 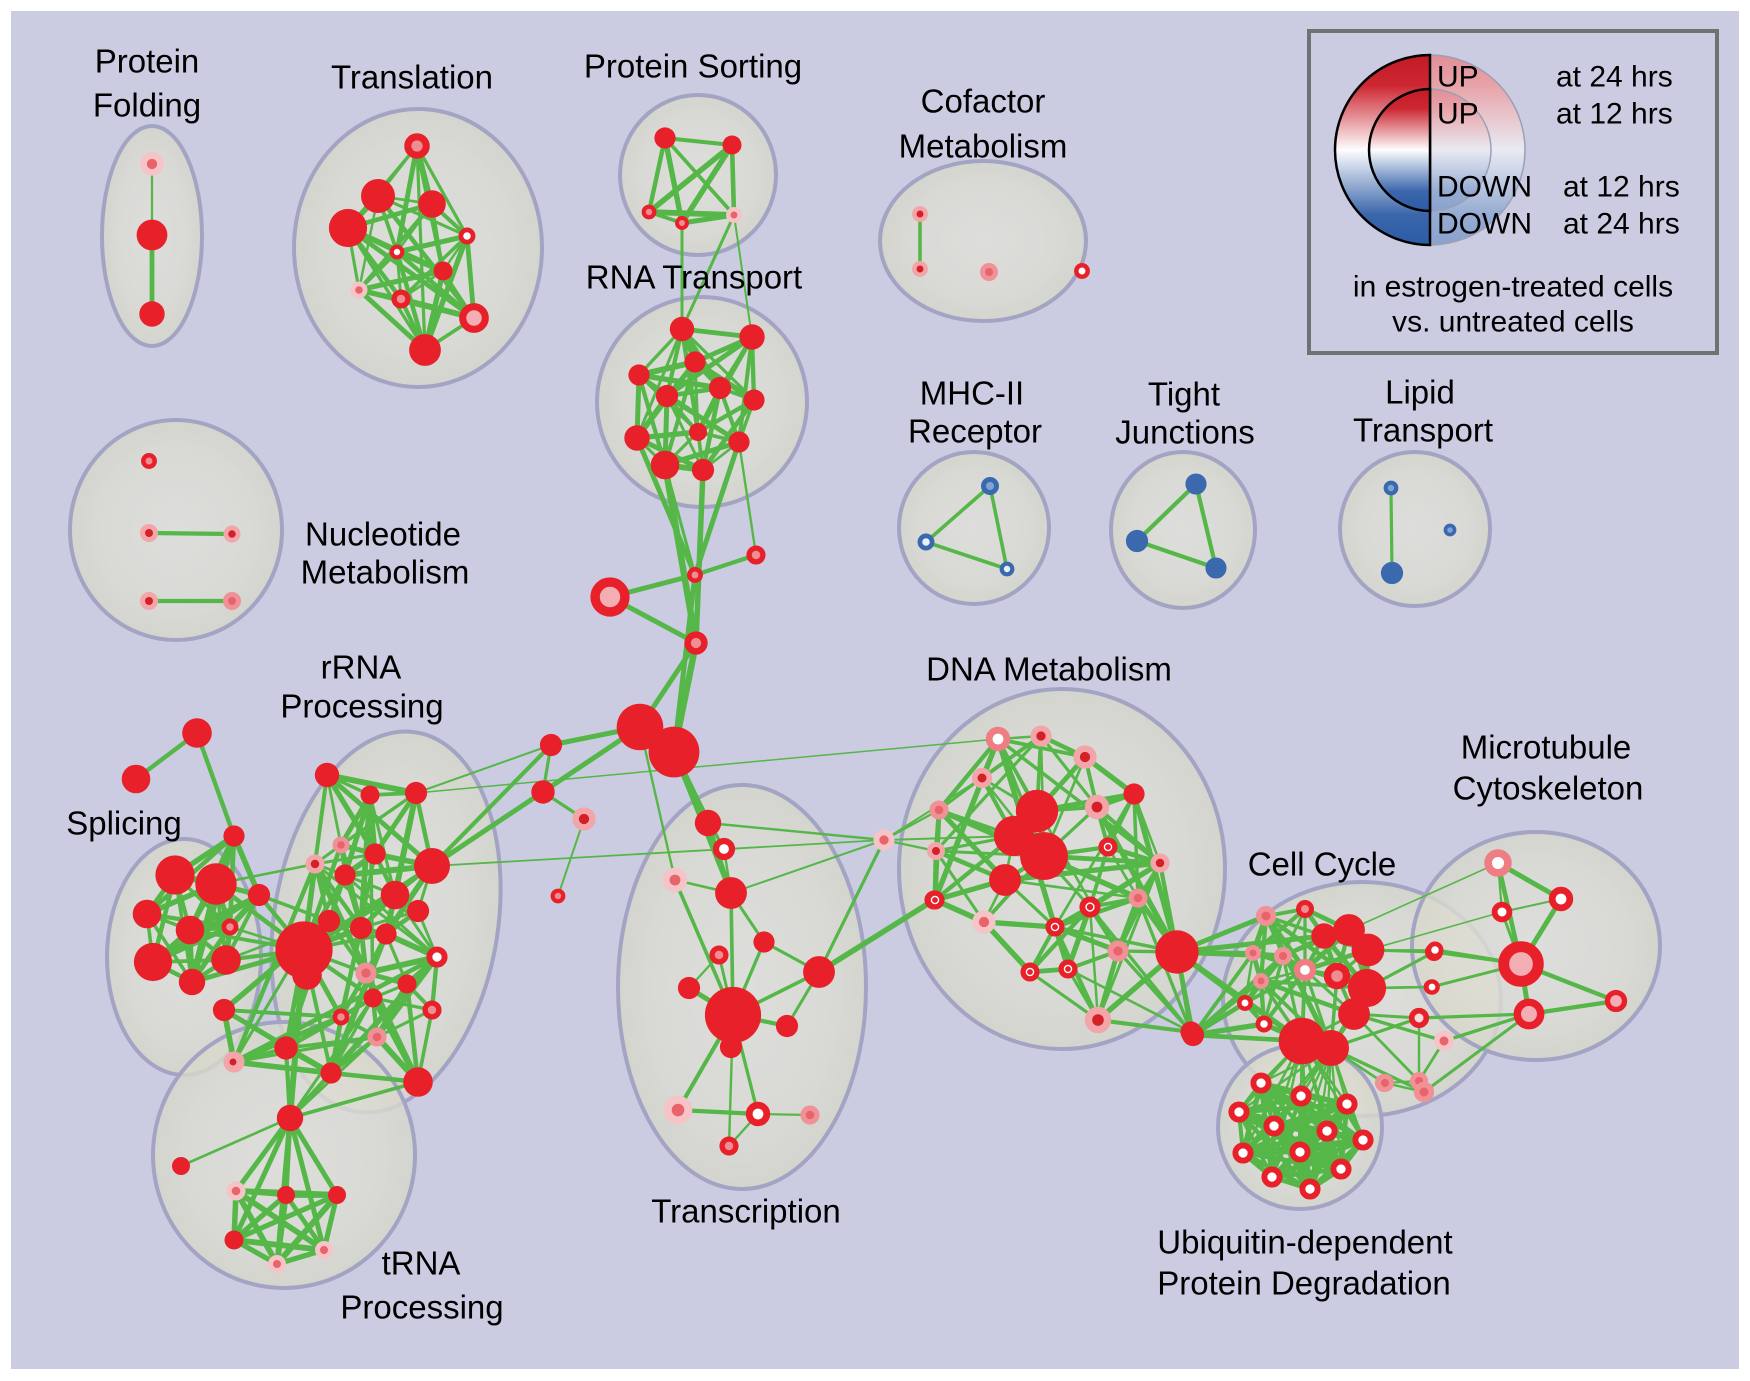 I want to click on svg-text: Protein Degradation, so click(x=1304, y=1283).